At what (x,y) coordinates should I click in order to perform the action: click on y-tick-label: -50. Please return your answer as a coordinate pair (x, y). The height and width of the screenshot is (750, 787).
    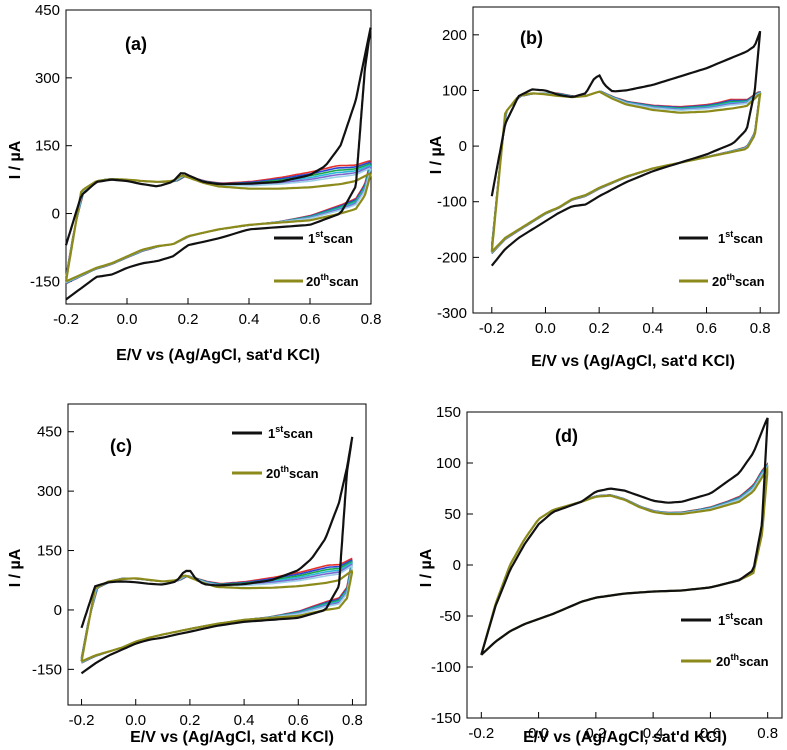
    Looking at the image, I should click on (450, 616).